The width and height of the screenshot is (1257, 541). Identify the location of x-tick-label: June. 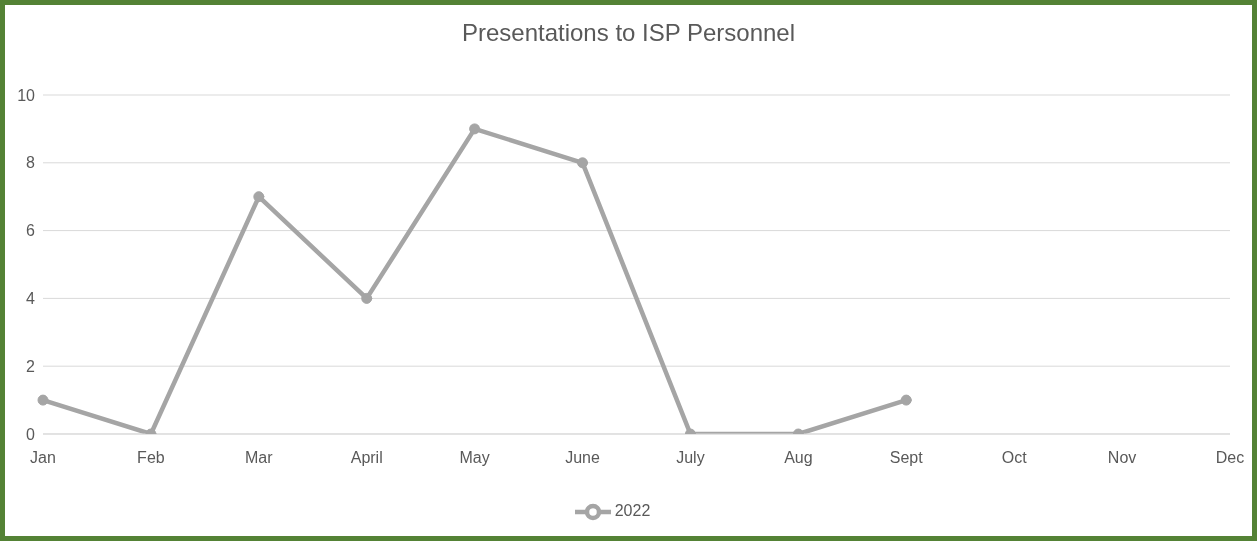
(582, 458).